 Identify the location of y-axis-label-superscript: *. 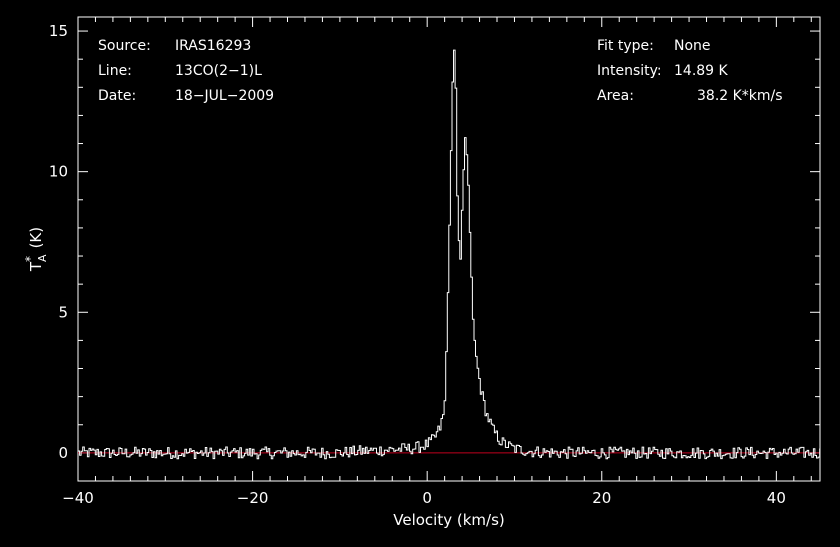
(30, 259).